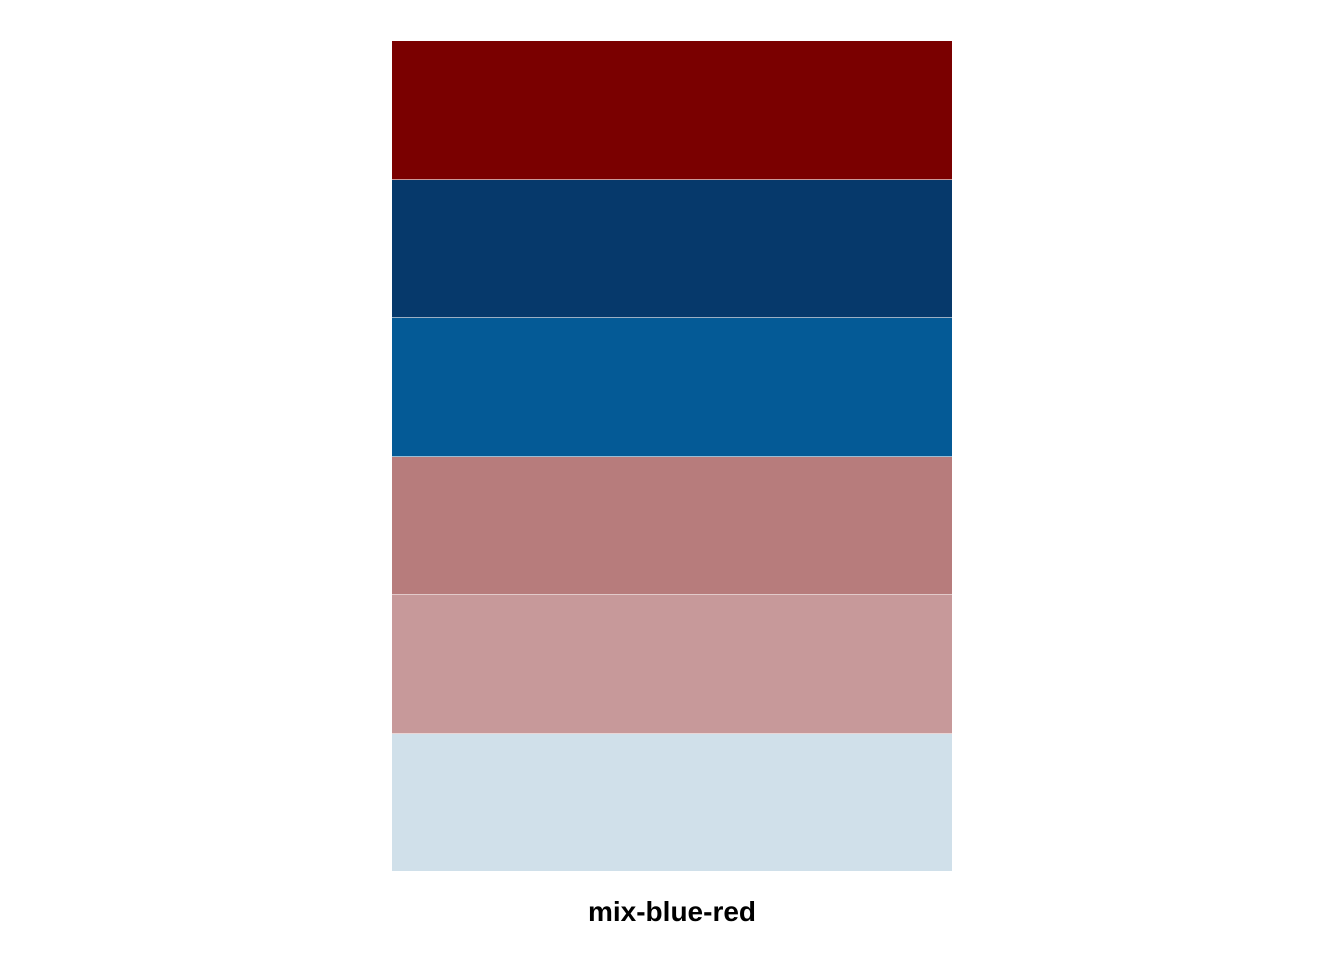  Describe the element at coordinates (672, 911) in the screenshot. I see `palette-title: mix-blue-red` at that location.